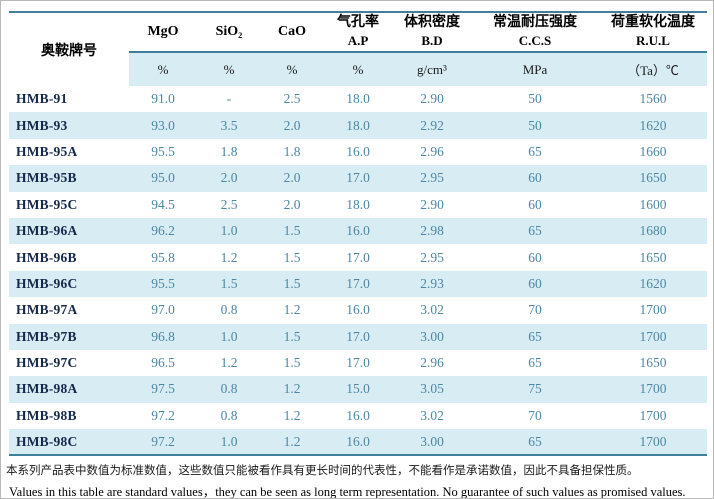 The width and height of the screenshot is (714, 499). I want to click on value-cell: 93.0, so click(163, 125).